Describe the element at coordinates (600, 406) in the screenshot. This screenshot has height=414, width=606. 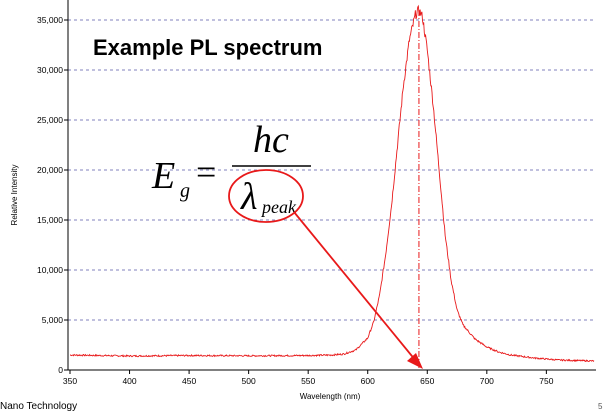
I see `page-number: 5` at that location.